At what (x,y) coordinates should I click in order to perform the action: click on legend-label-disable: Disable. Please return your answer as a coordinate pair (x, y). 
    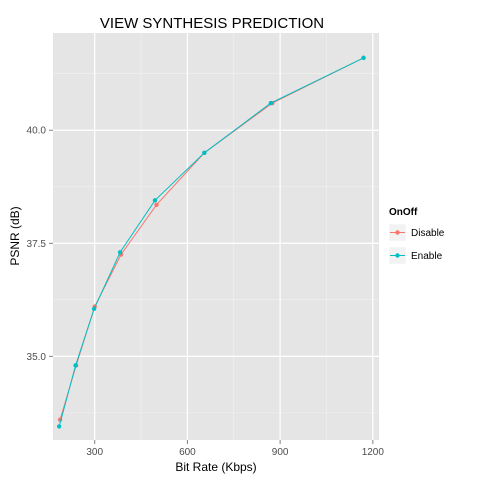
    Looking at the image, I should click on (428, 233).